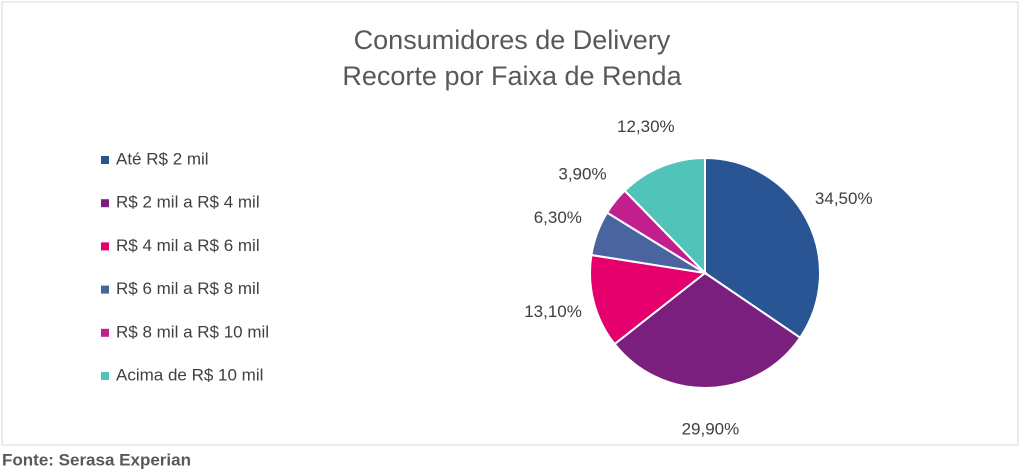 The width and height of the screenshot is (1024, 473). What do you see at coordinates (582, 173) in the screenshot?
I see `data-label: 3,90%` at bounding box center [582, 173].